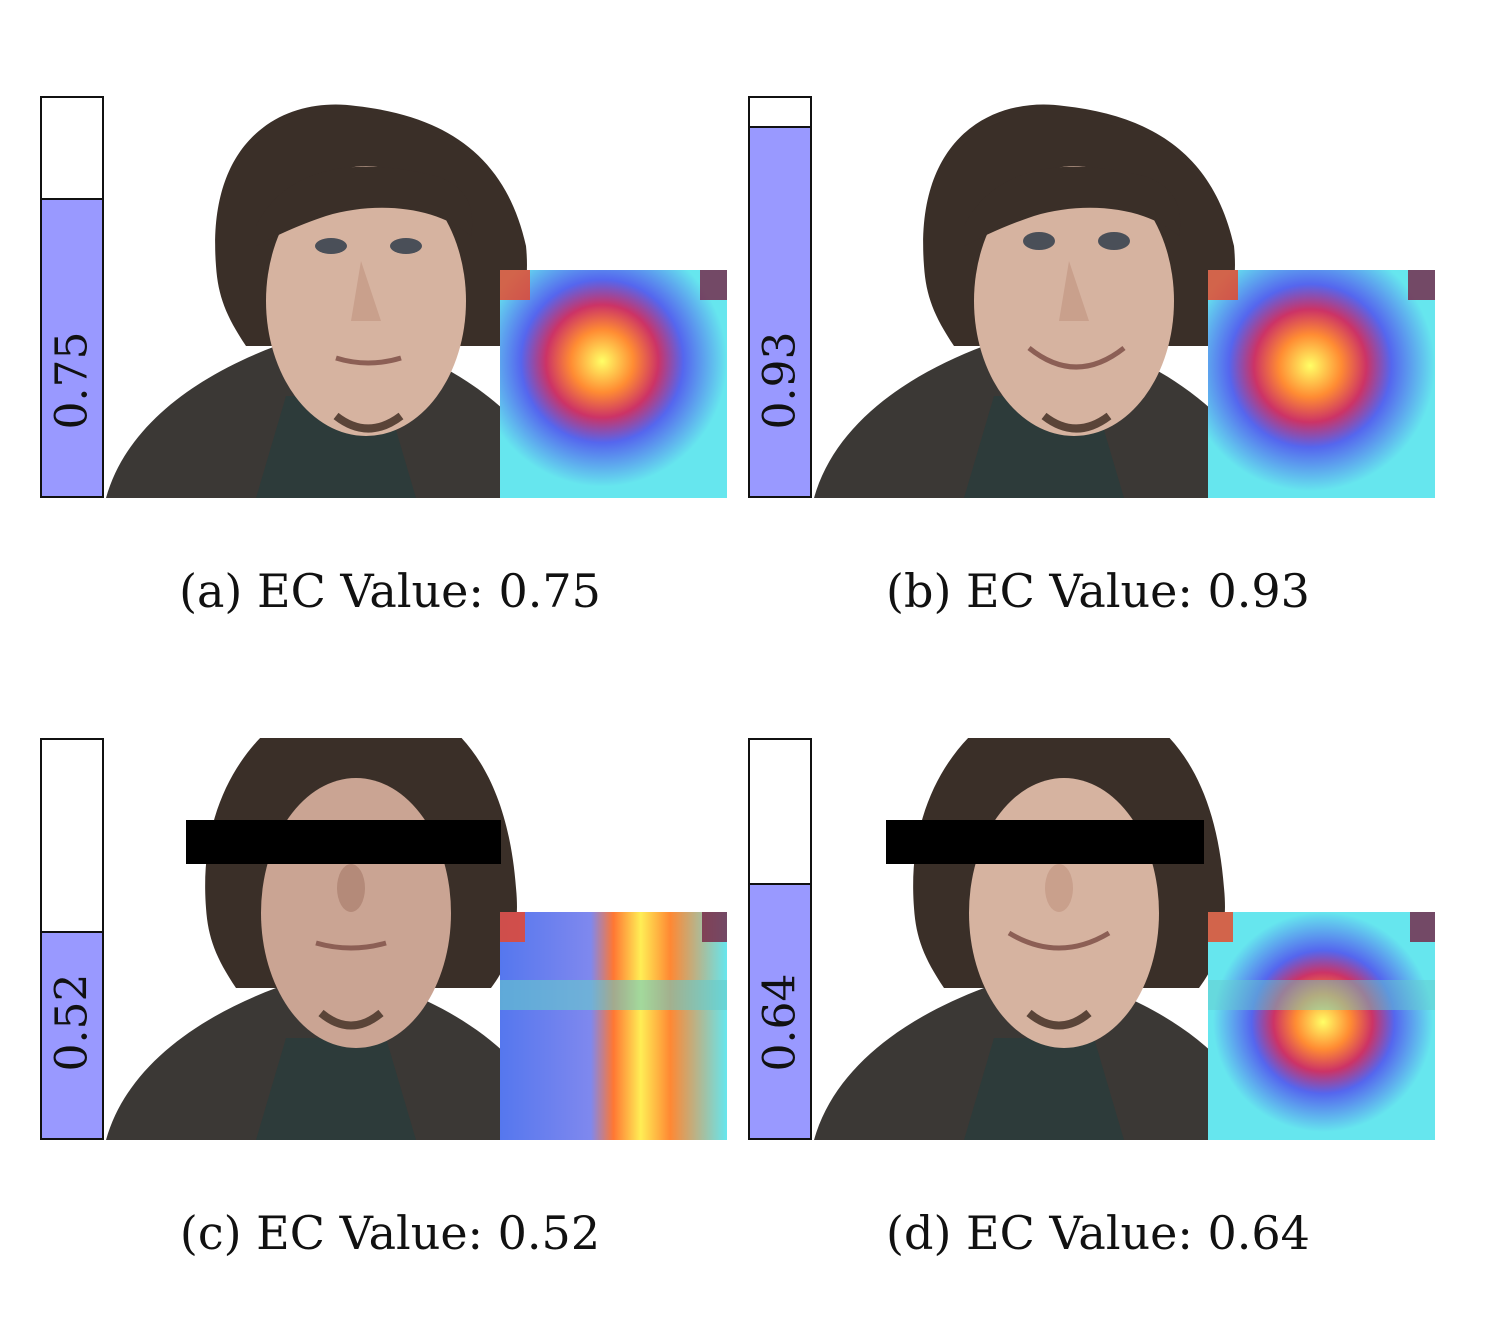 This screenshot has width=1494, height=1338. What do you see at coordinates (1098, 591) in the screenshot?
I see `caption: (b) EC Value: 0.93` at bounding box center [1098, 591].